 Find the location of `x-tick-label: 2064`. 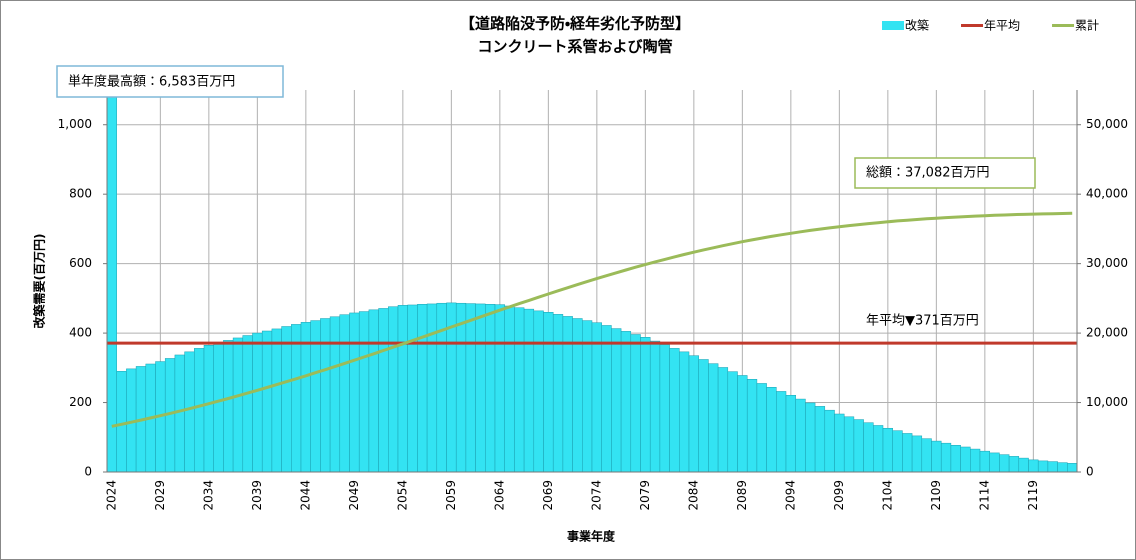

x-tick-label: 2064 is located at coordinates (499, 495).